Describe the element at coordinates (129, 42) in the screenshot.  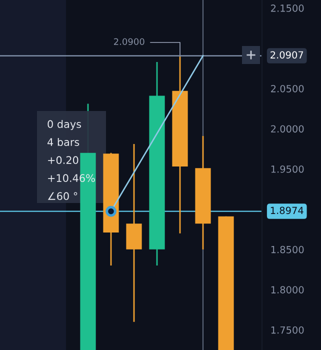
I see `annotation: 2.0900` at that location.